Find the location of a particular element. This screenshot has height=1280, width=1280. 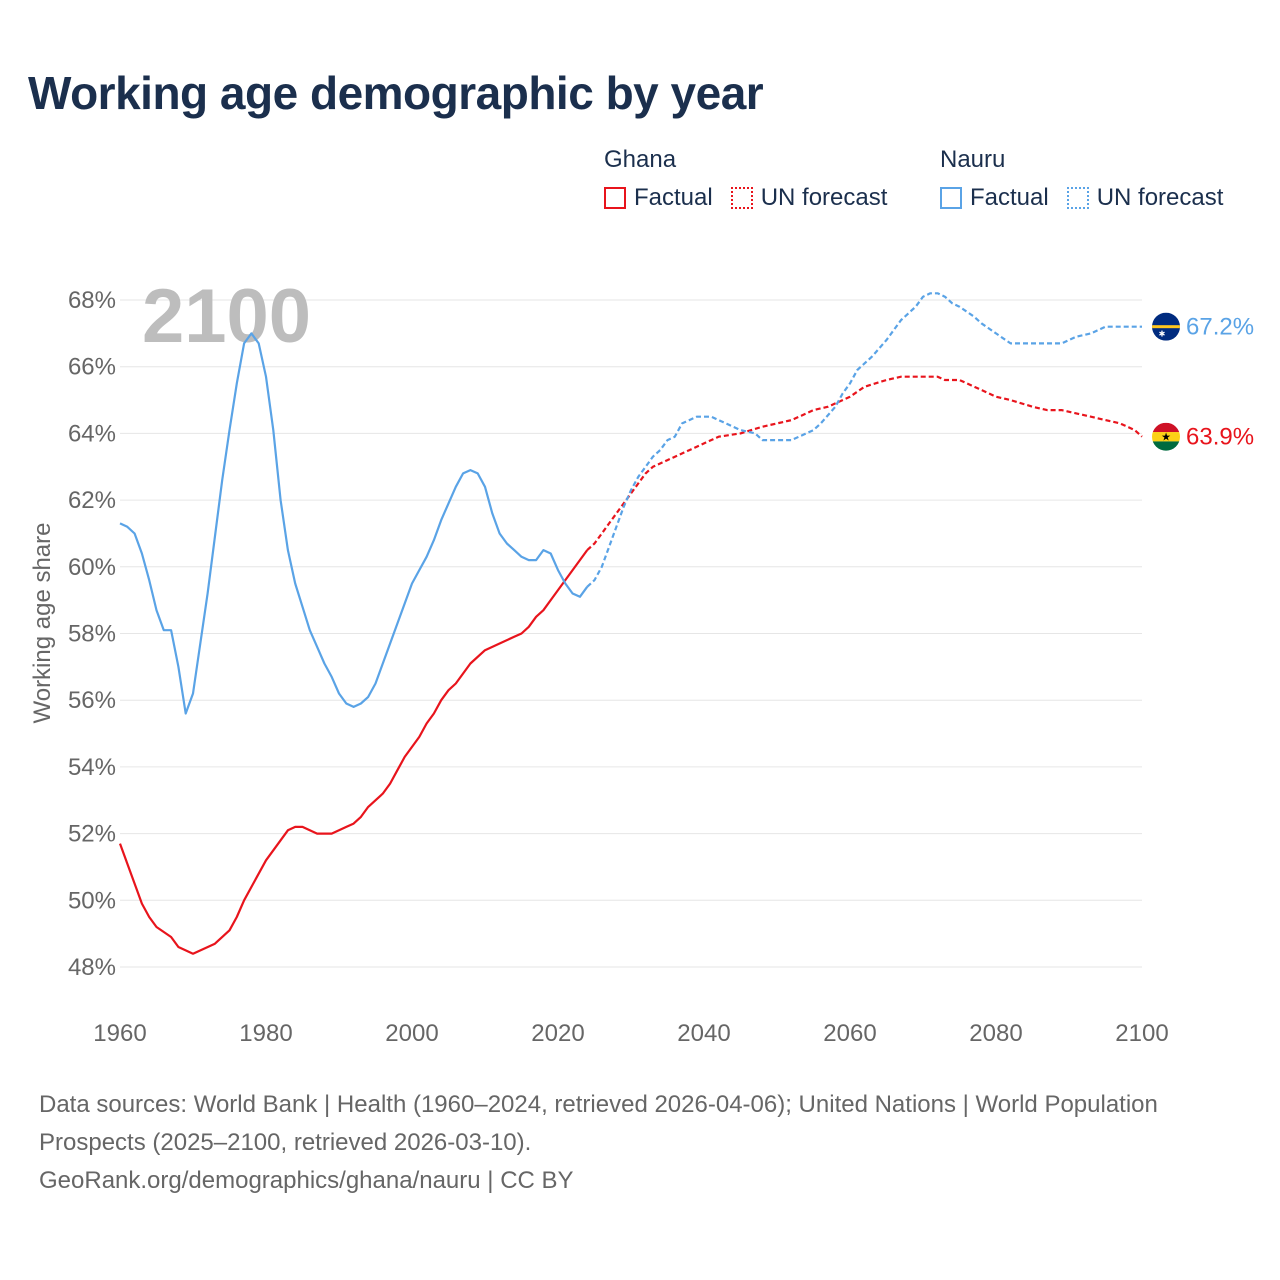

legend-group-ghana: Ghana Factual UN forecast is located at coordinates (745, 178).